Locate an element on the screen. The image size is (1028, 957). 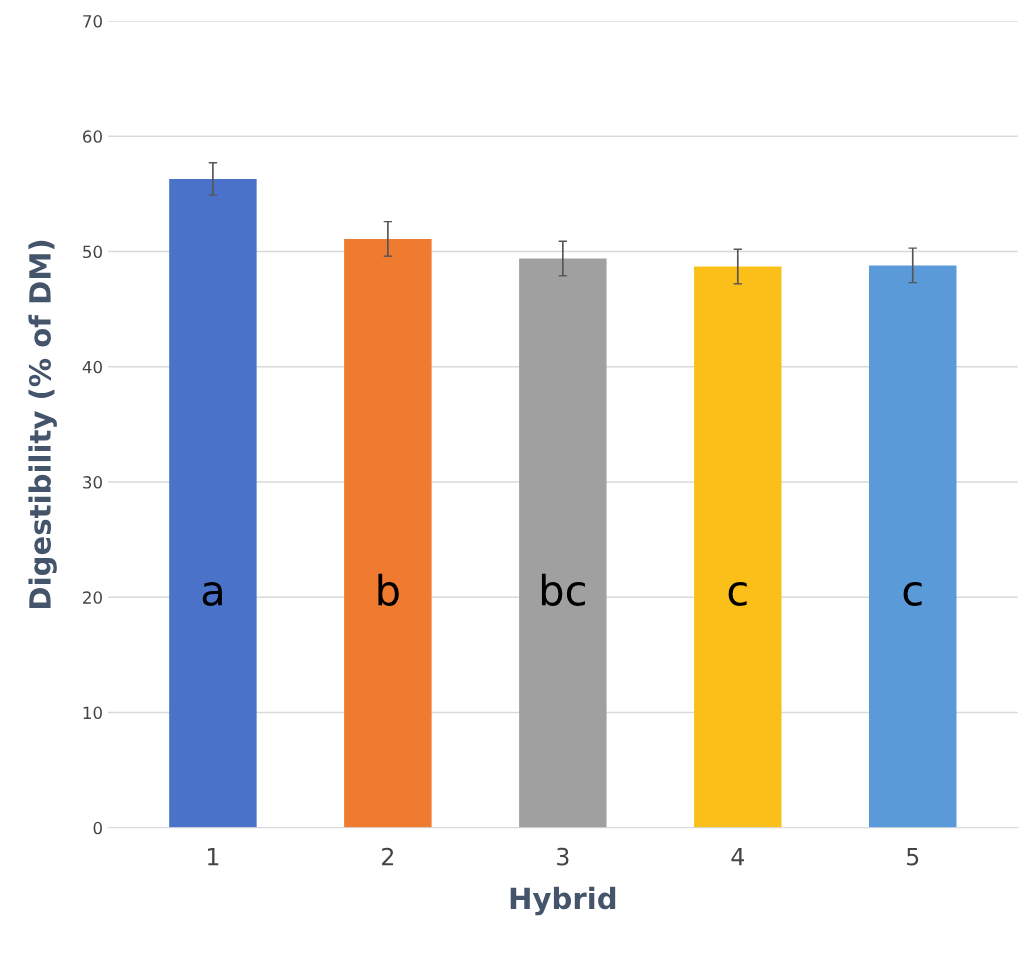
y-tick-label: 60 is located at coordinates (92, 136).